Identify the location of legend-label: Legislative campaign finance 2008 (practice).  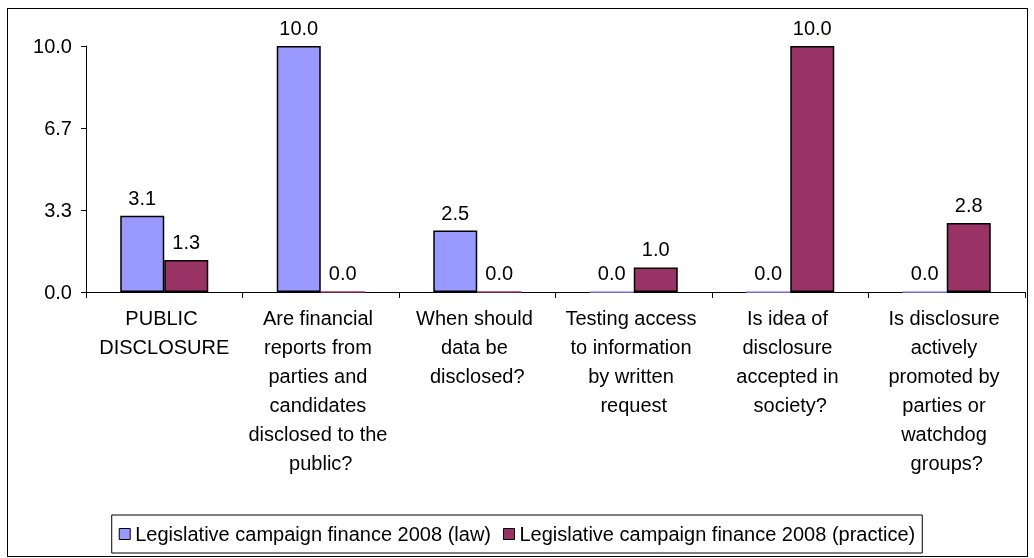
(717, 534).